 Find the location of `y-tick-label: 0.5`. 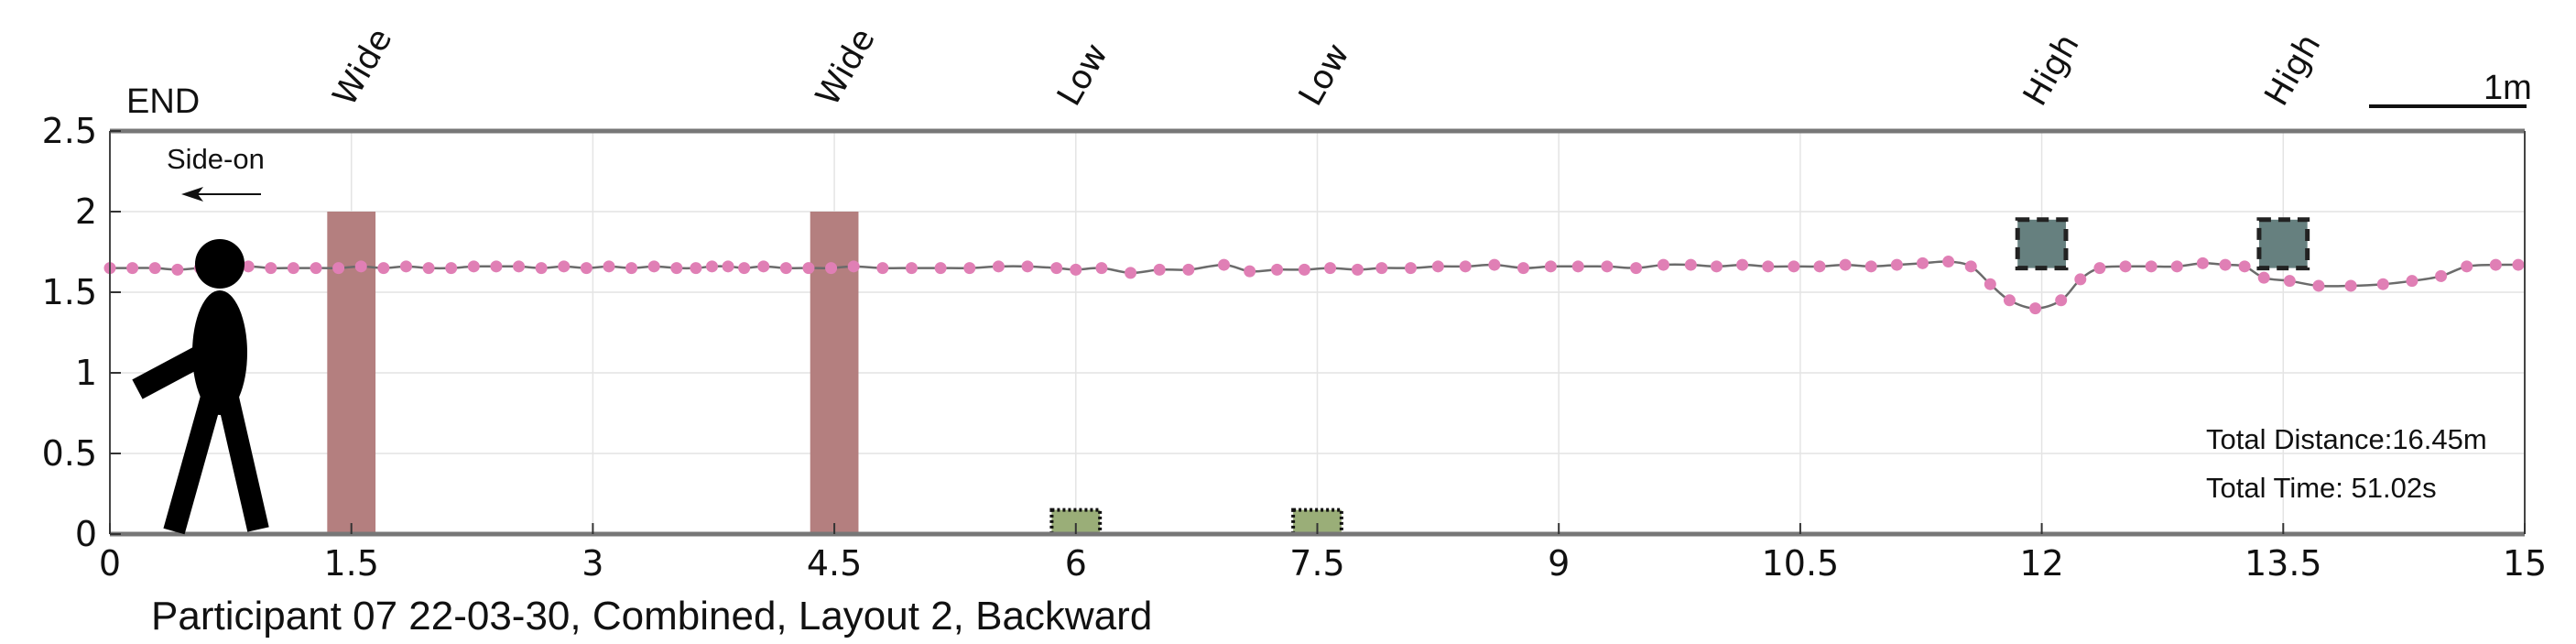

y-tick-label: 0.5 is located at coordinates (69, 454).